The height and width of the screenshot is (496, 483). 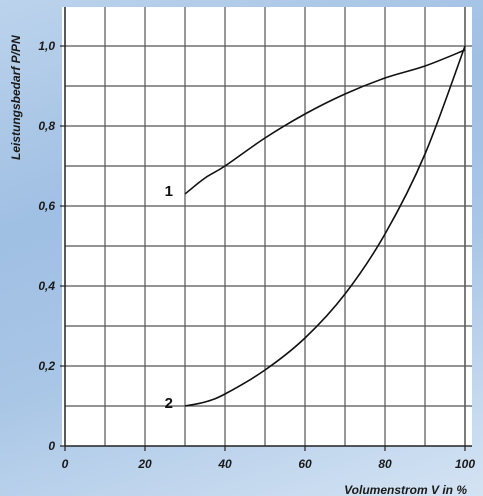 What do you see at coordinates (46, 206) in the screenshot?
I see `y-tick-label: 0,6` at bounding box center [46, 206].